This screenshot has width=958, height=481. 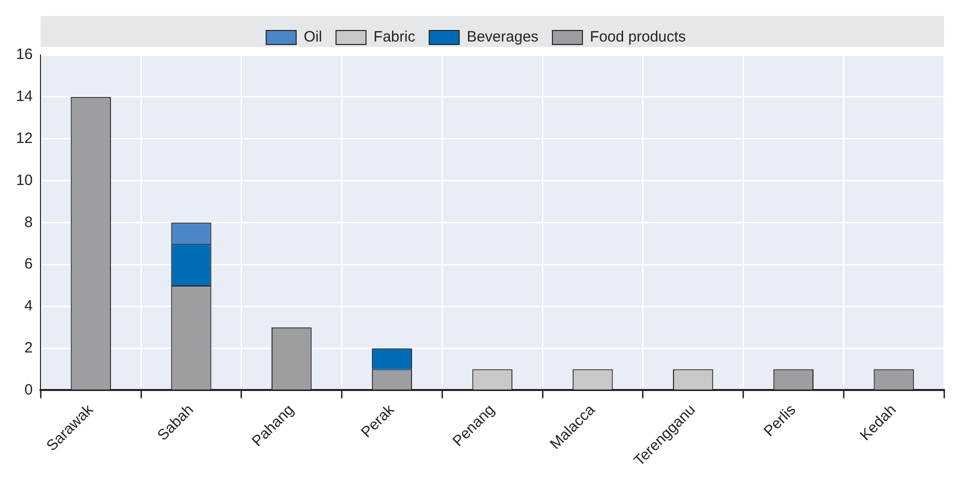 I want to click on y-tick-label: 0, so click(x=28, y=389).